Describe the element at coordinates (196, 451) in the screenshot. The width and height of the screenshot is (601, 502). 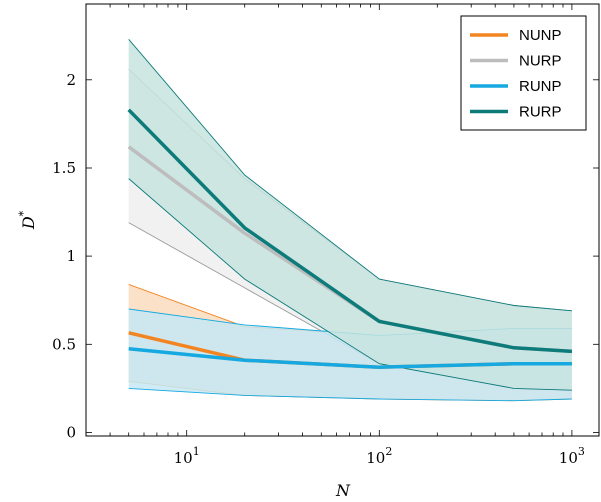
I see `x-tick-exponent: 1` at that location.